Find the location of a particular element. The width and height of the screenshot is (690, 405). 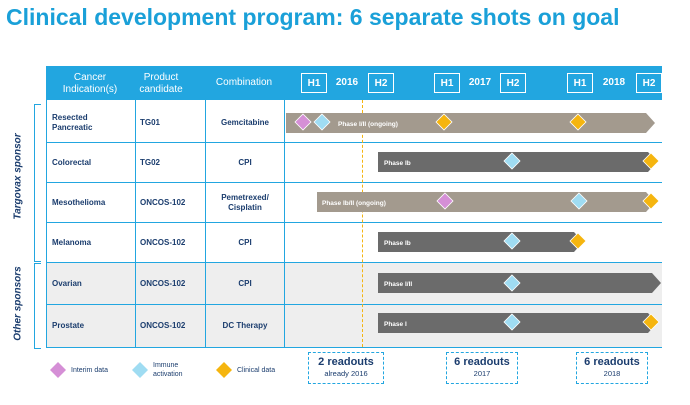

other-bracket is located at coordinates (37, 306).